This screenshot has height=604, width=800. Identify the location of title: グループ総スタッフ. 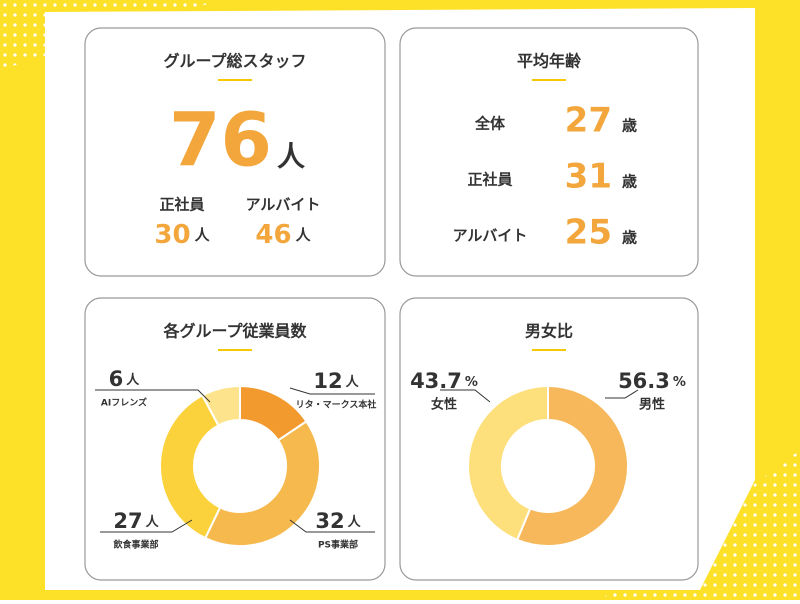
(234, 61).